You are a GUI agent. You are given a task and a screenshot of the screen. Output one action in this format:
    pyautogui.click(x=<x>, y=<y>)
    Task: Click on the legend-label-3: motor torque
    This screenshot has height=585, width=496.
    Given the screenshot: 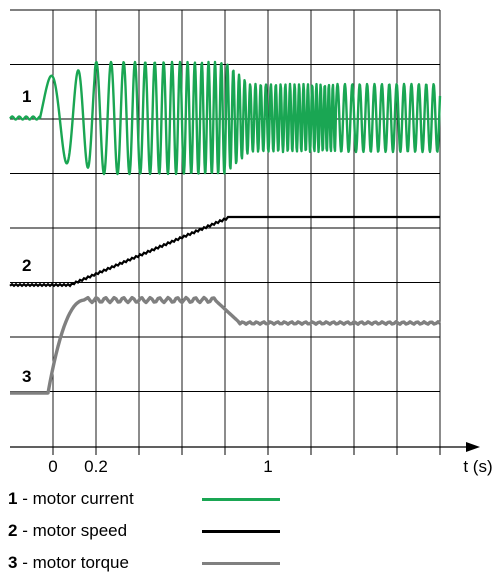 What is the action you would take?
    pyautogui.click(x=80, y=562)
    